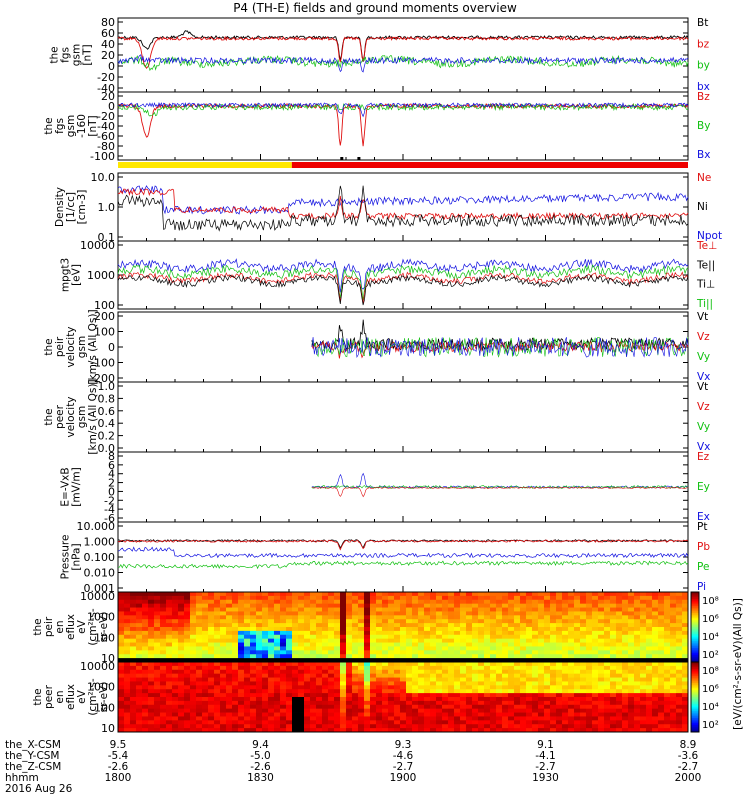 Image resolution: width=750 pixels, height=800 pixels. Describe the element at coordinates (39, 789) in the screenshot. I see `time-axis-date: 2016 Aug 26` at that location.